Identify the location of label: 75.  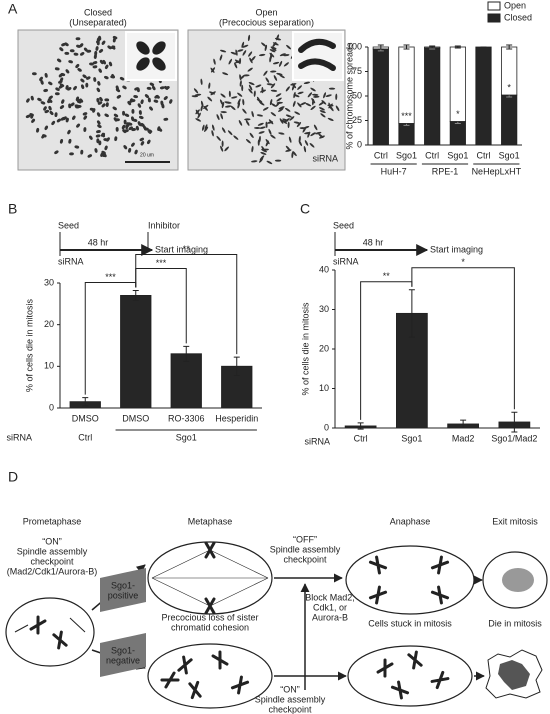
(357, 71).